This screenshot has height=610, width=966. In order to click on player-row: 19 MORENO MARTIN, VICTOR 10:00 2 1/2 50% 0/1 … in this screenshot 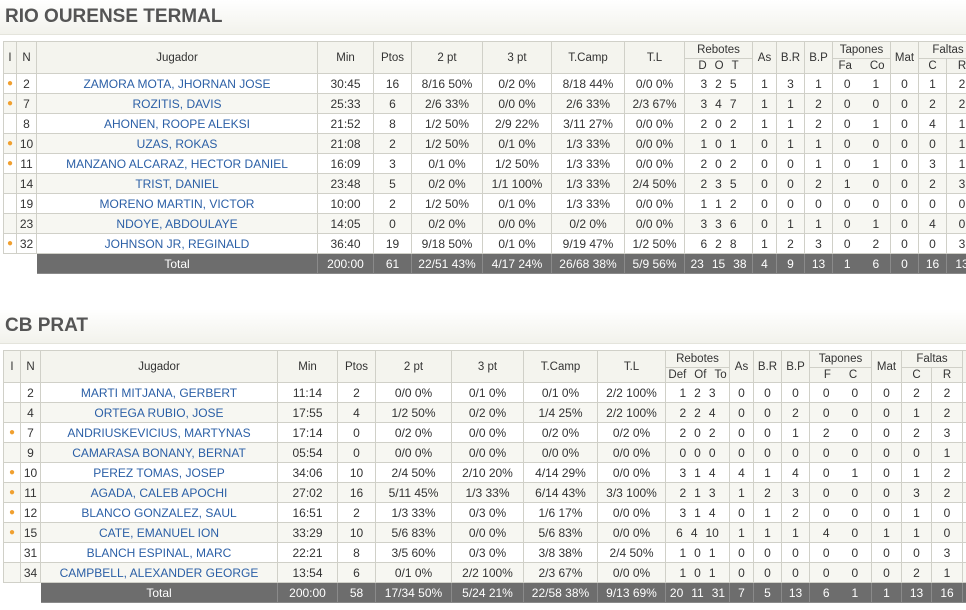, I will do `click(484, 203)`.